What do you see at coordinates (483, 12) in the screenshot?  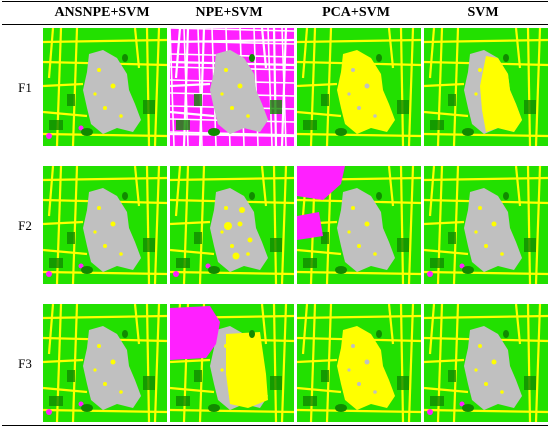 I see `column-header-svm: SVM` at bounding box center [483, 12].